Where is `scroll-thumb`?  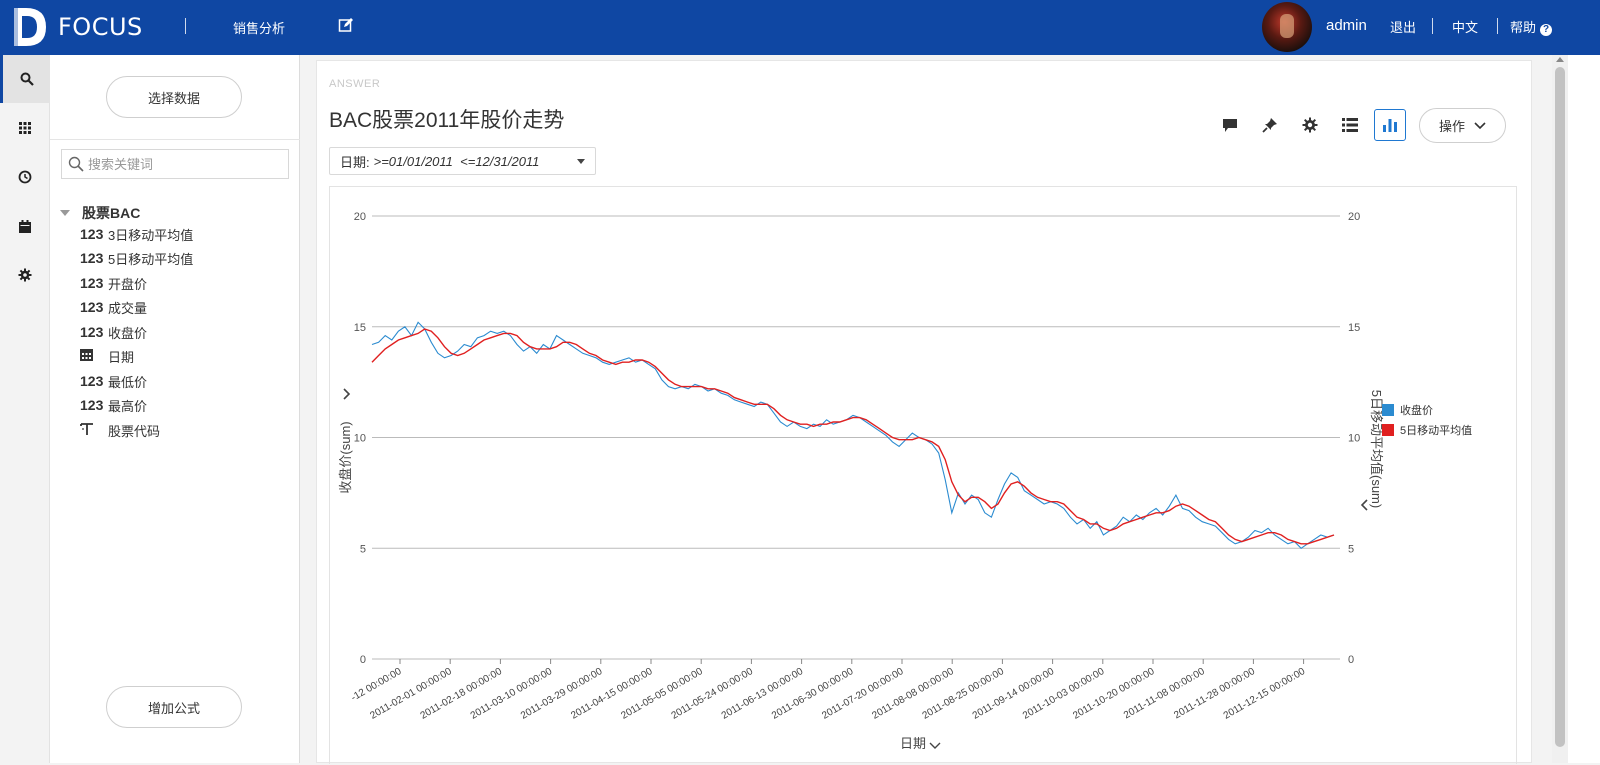 scroll-thumb is located at coordinates (1560, 407).